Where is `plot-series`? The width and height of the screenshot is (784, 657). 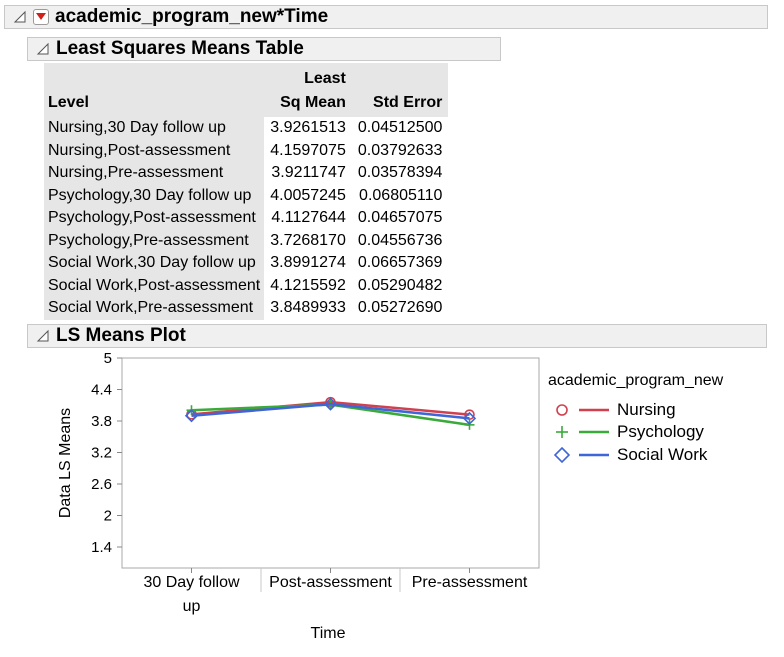
plot-series is located at coordinates (330, 413).